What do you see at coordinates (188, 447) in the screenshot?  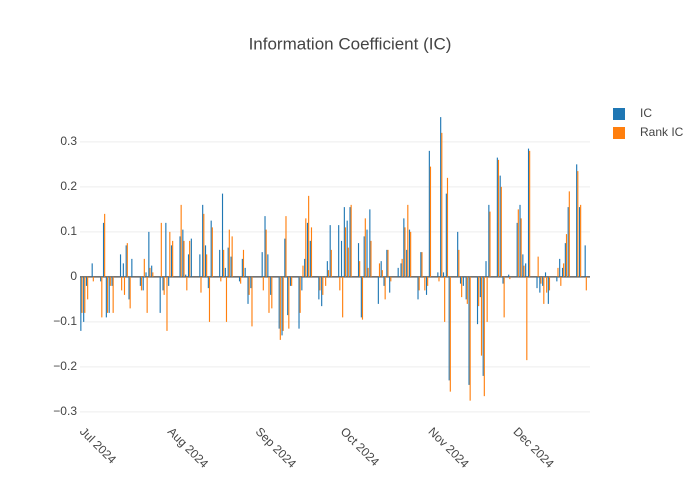 I see `x-tick-label: Aug 2024` at bounding box center [188, 447].